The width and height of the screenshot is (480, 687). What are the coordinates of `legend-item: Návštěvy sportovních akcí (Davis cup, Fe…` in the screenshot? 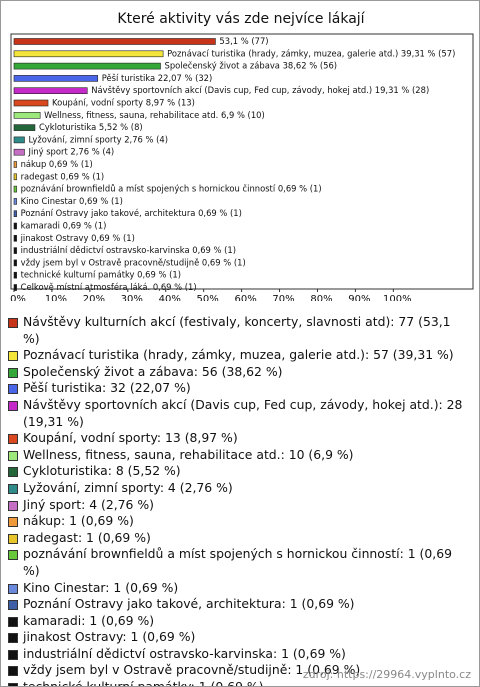 It's located at (239, 413).